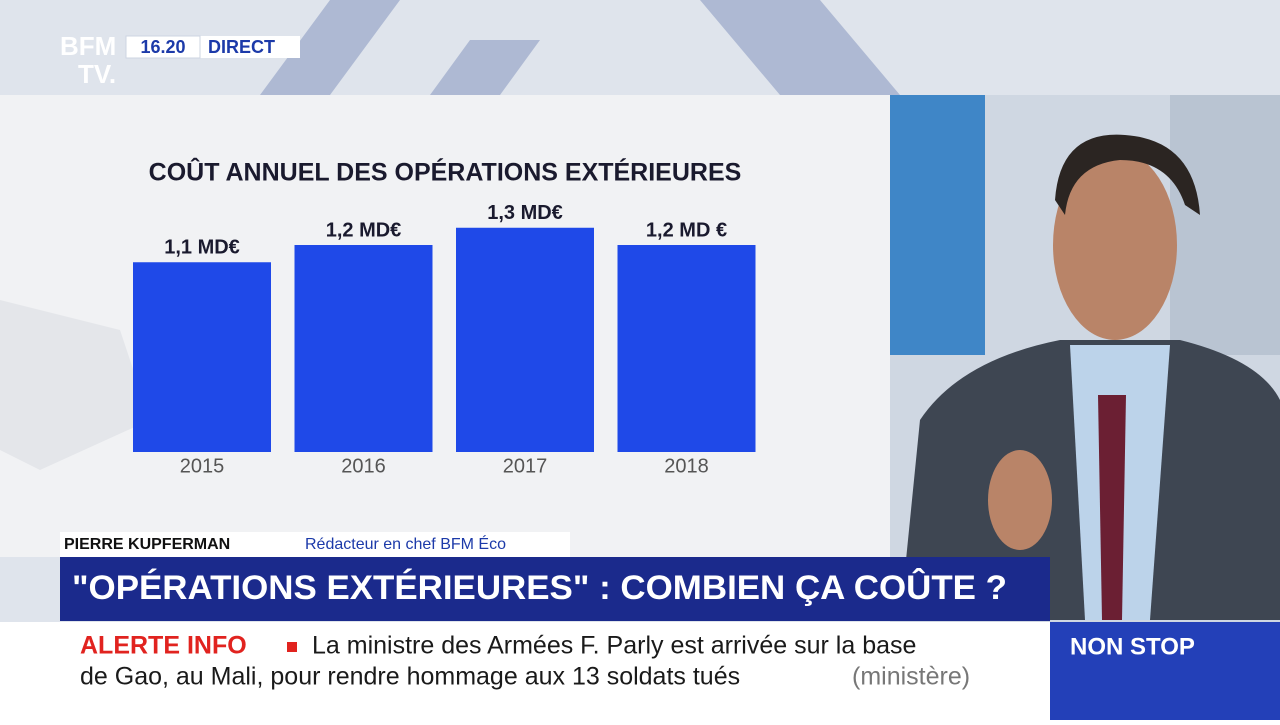 The height and width of the screenshot is (725, 1280). What do you see at coordinates (88, 46) in the screenshot?
I see `logo-top: BFM` at bounding box center [88, 46].